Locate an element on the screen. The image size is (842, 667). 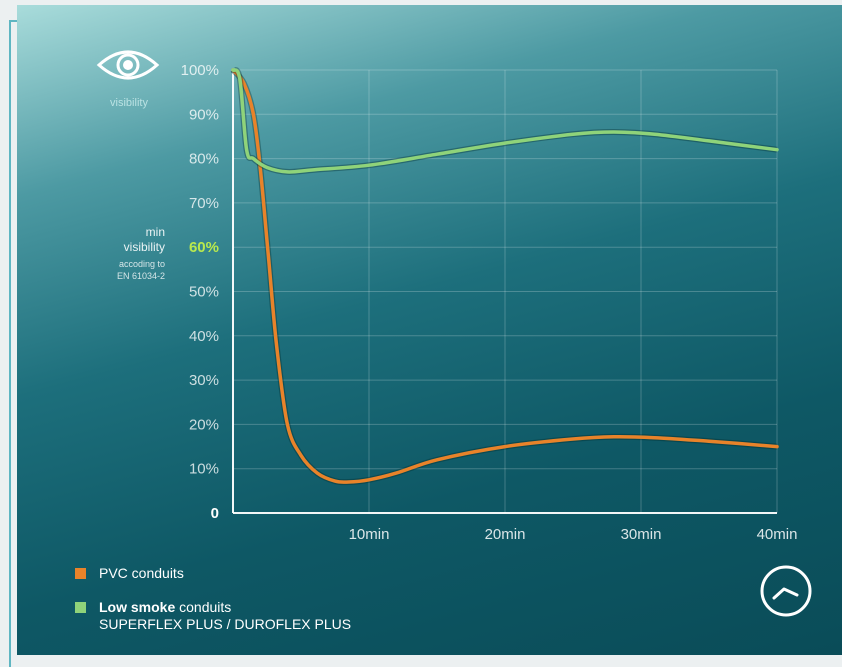
standard-note-line1: accoding to is located at coordinates (141, 264).